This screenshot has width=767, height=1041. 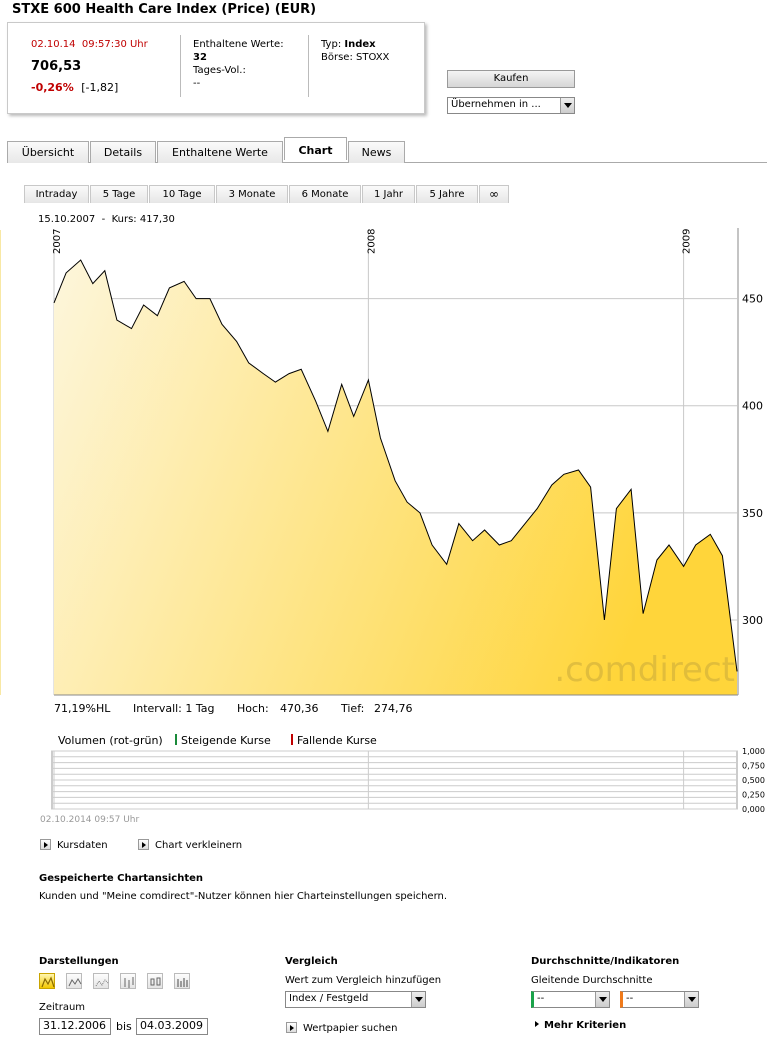 I want to click on period-tab-3m: 3 Monate, so click(x=252, y=194).